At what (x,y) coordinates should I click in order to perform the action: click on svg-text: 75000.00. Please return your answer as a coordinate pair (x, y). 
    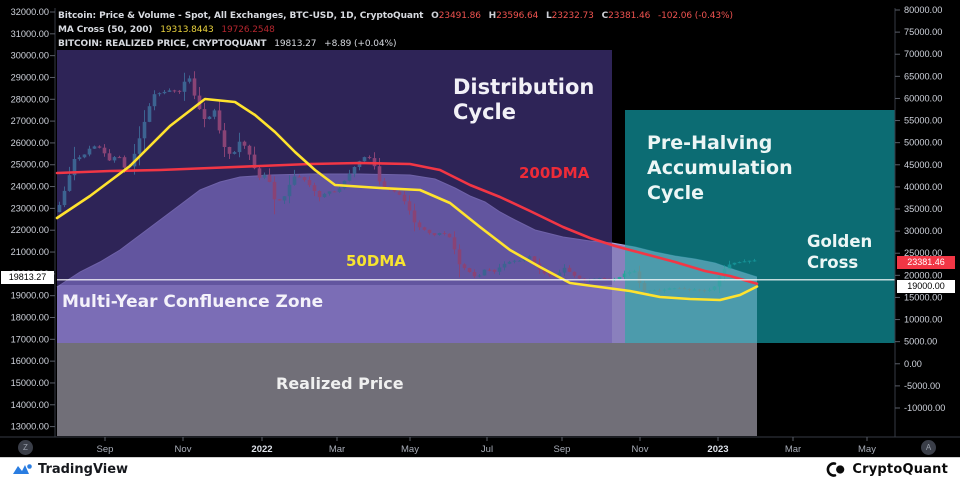
    Looking at the image, I should click on (923, 32).